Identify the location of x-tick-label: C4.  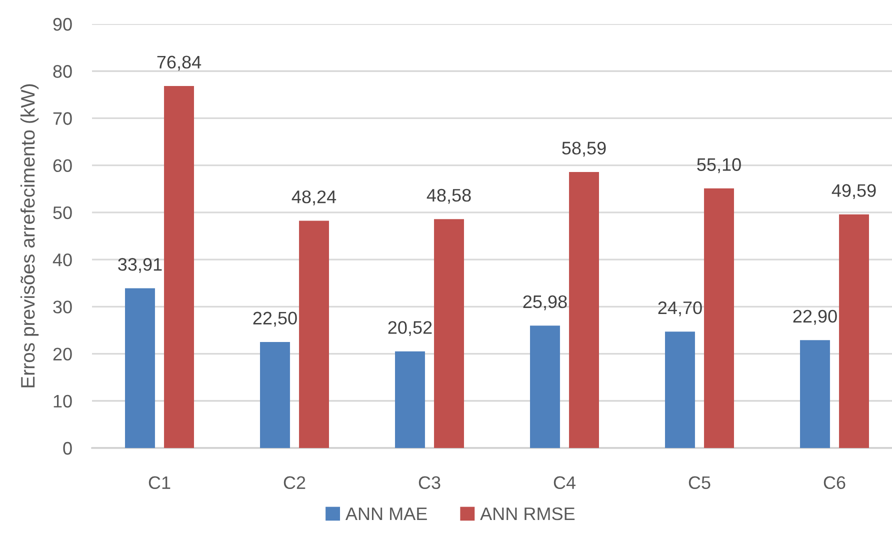
(565, 483).